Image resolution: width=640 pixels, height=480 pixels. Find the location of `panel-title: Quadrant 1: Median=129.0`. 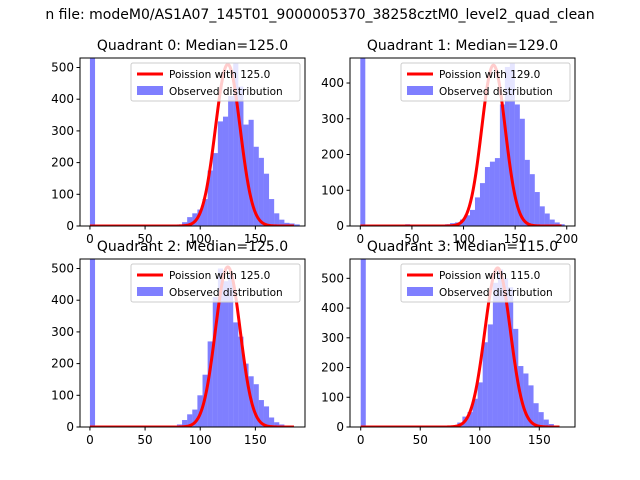

panel-title: Quadrant 1: Median=129.0 is located at coordinates (462, 46).